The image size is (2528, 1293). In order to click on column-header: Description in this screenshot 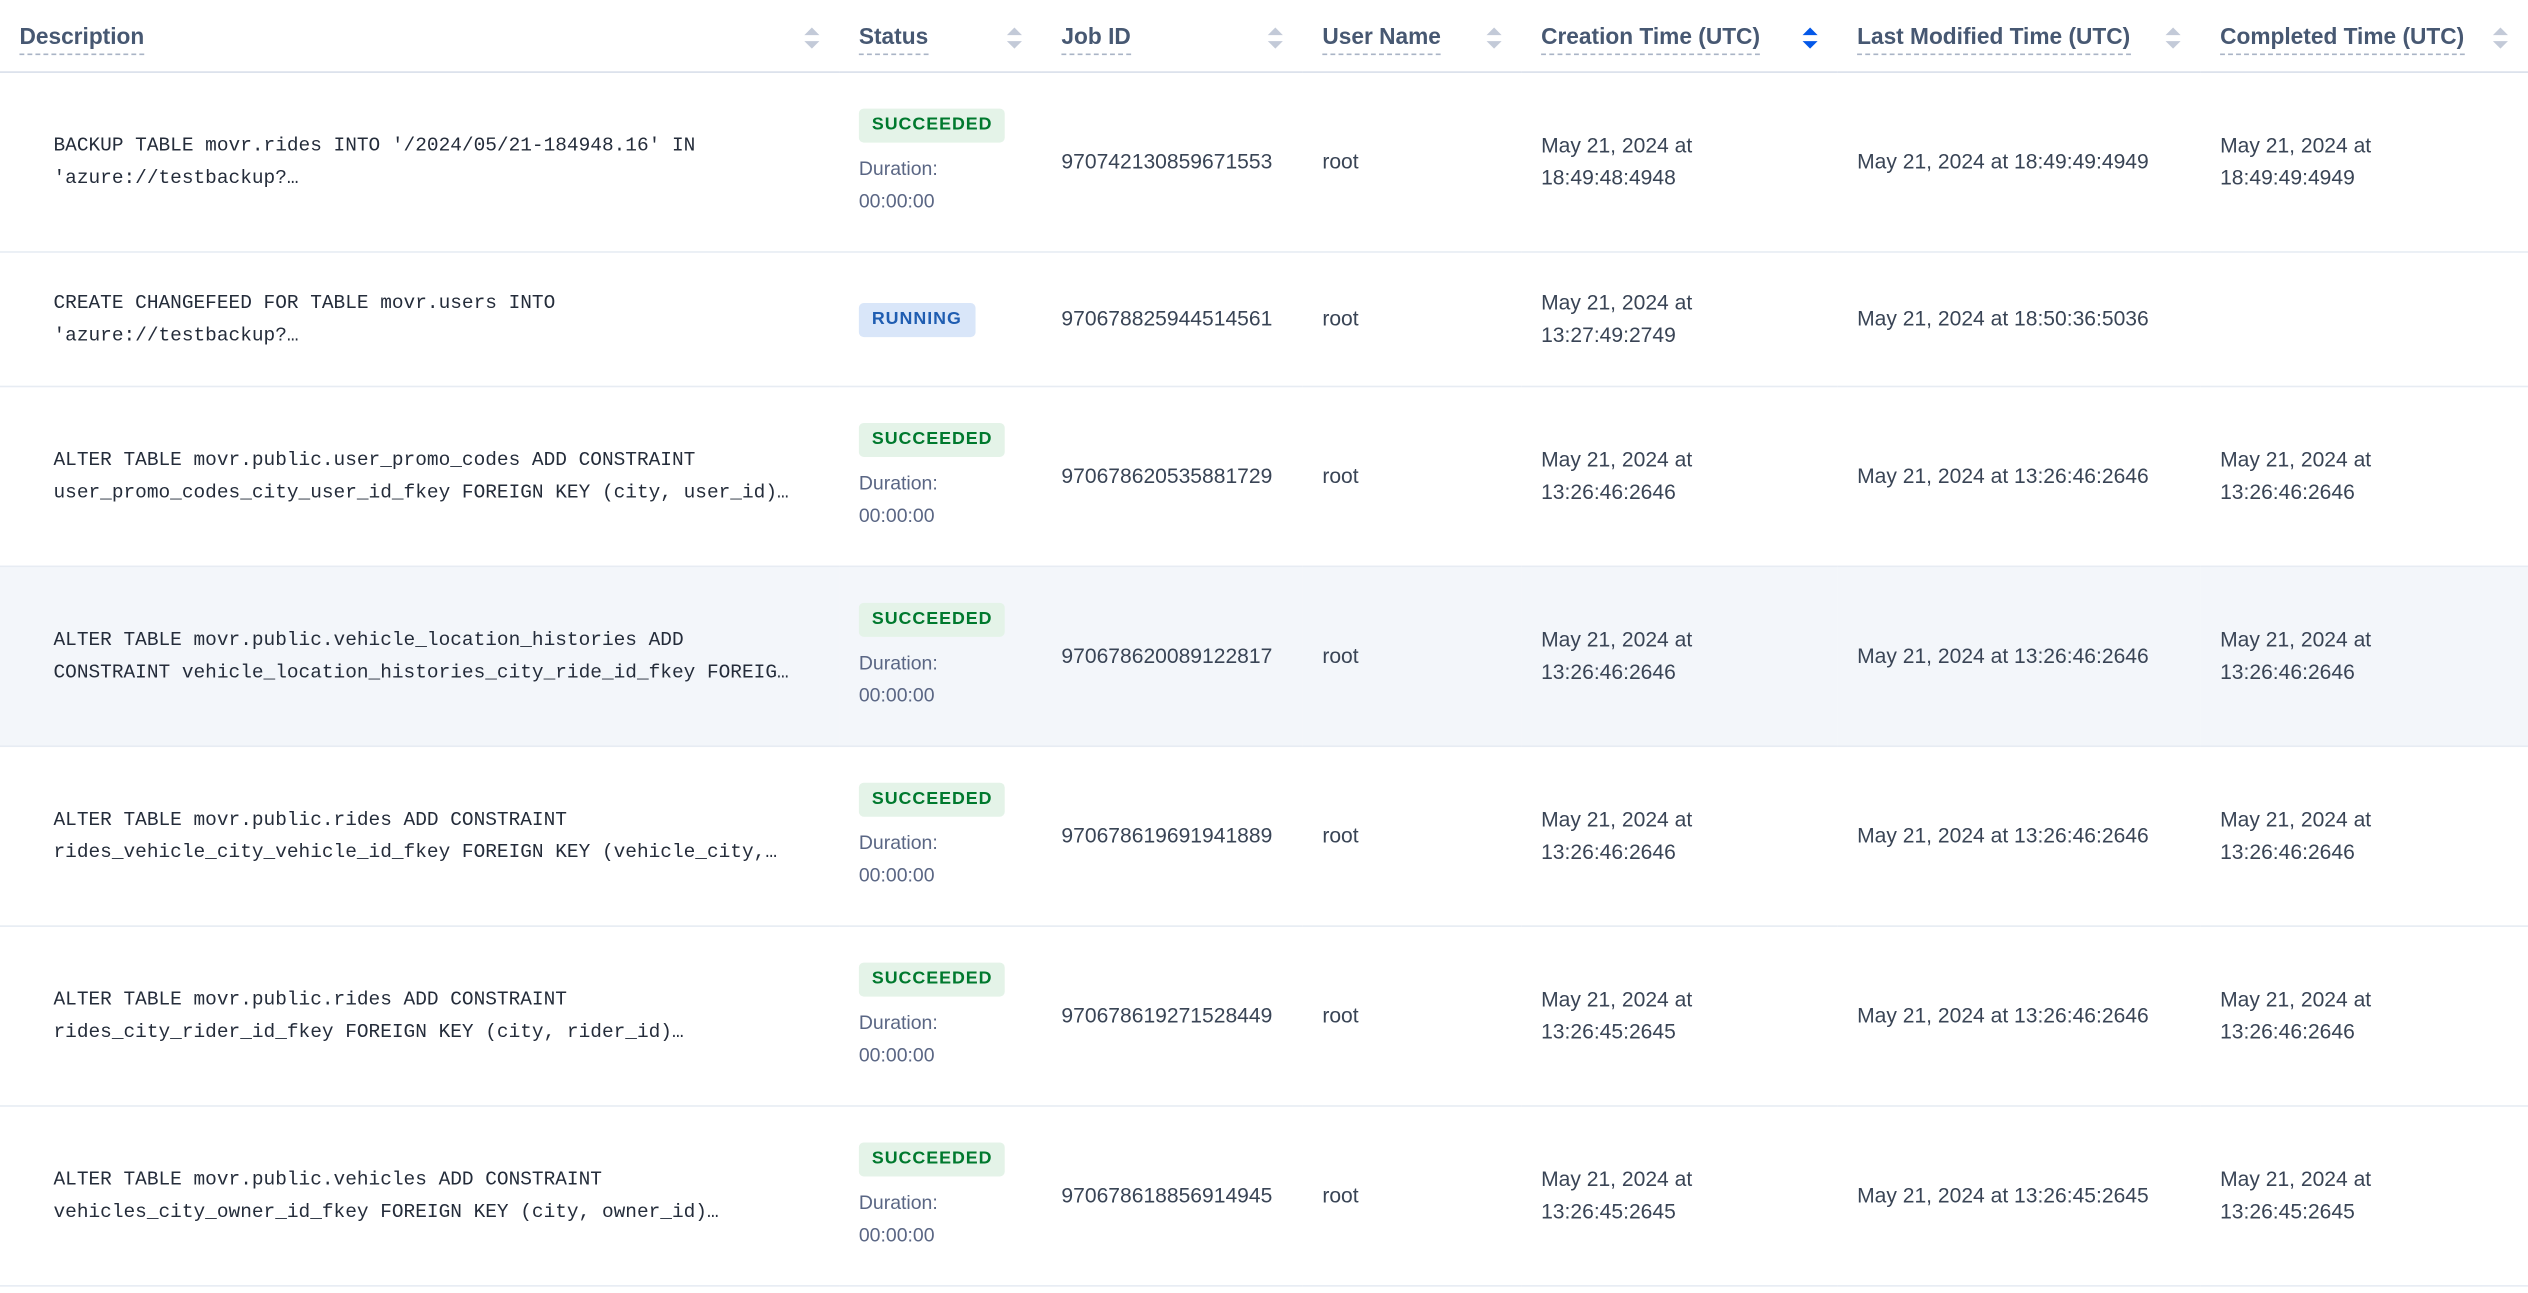, I will do `click(420, 36)`.